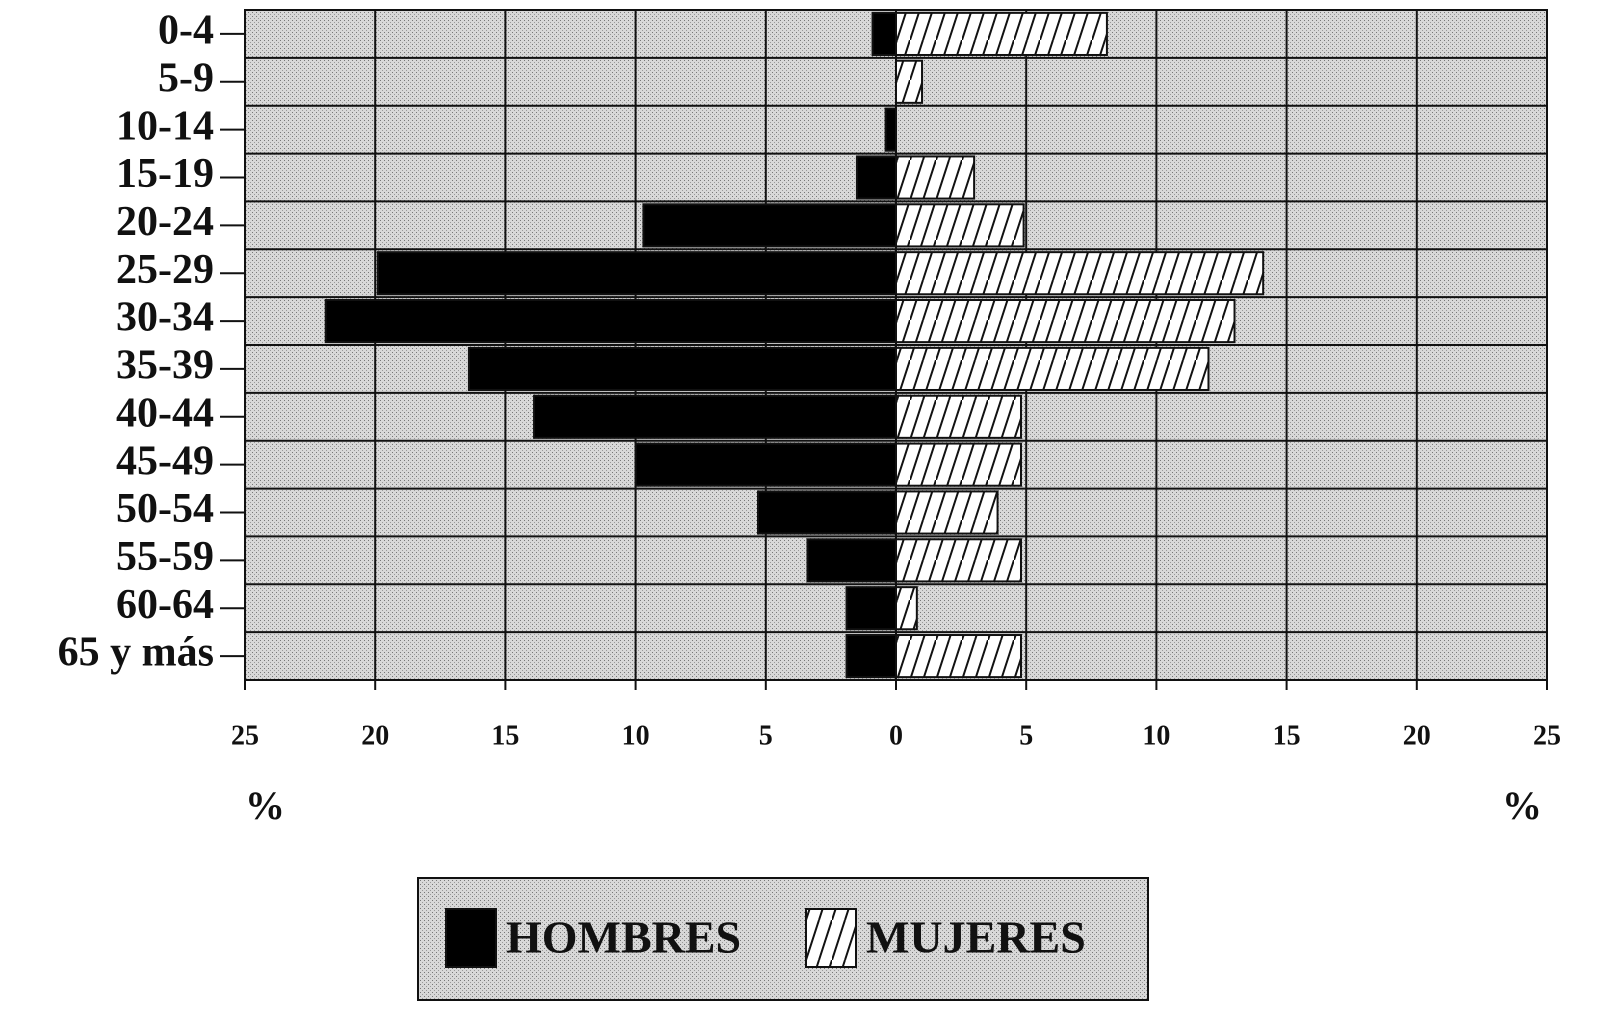 The height and width of the screenshot is (1022, 1598). What do you see at coordinates (896, 735) in the screenshot?
I see `x-tick-label: 0` at bounding box center [896, 735].